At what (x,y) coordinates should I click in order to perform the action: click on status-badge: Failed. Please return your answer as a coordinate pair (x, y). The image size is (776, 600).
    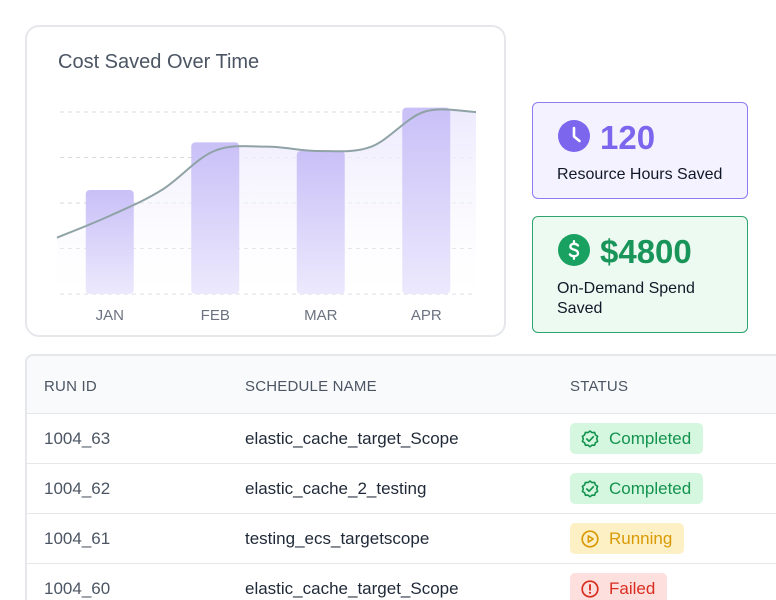
    Looking at the image, I should click on (619, 586).